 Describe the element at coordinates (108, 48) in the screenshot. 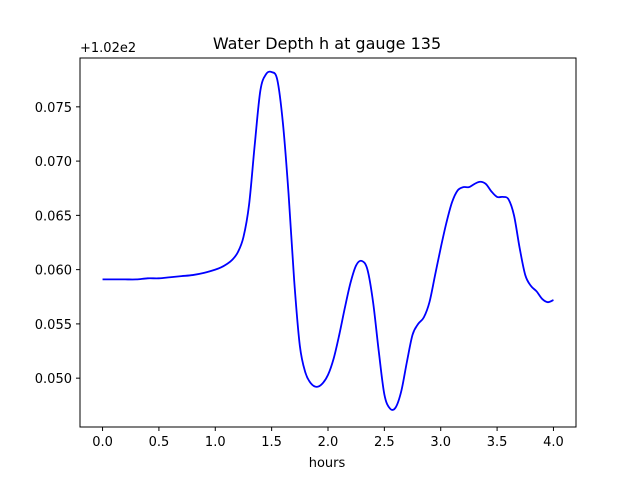

I see `y-offset-label: +1.02e2` at that location.